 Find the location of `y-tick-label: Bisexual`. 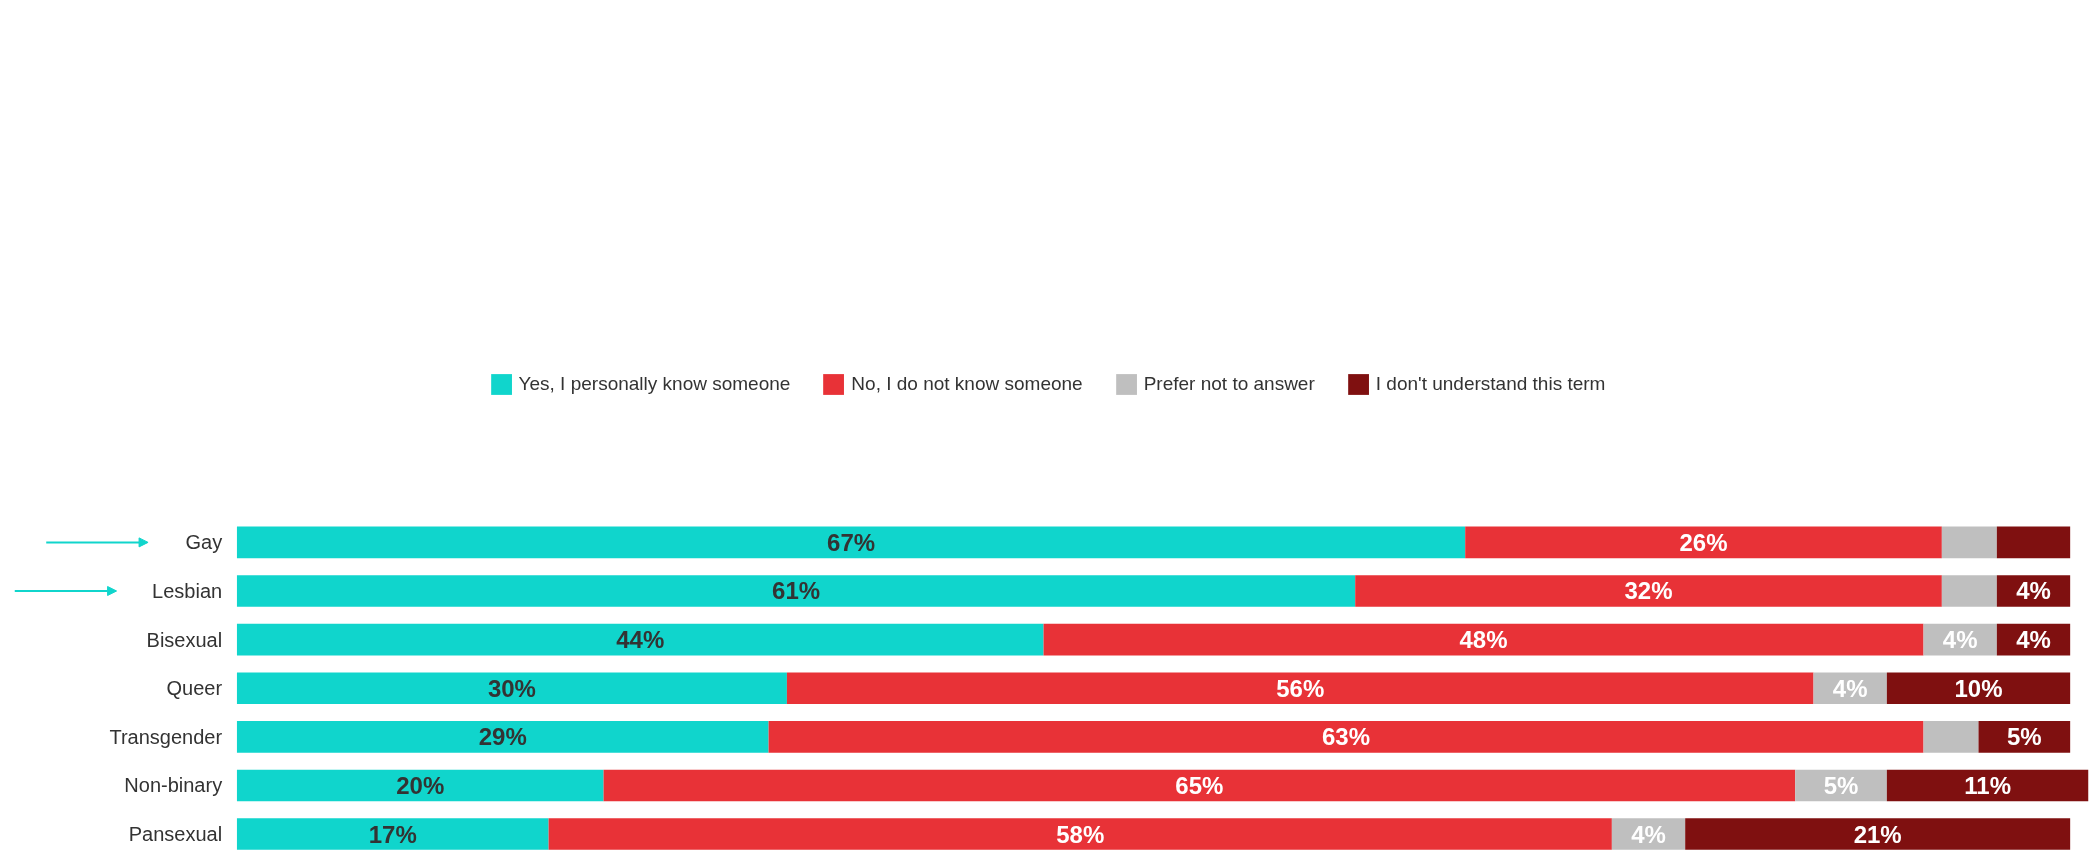

y-tick-label: Bisexual is located at coordinates (184, 639).